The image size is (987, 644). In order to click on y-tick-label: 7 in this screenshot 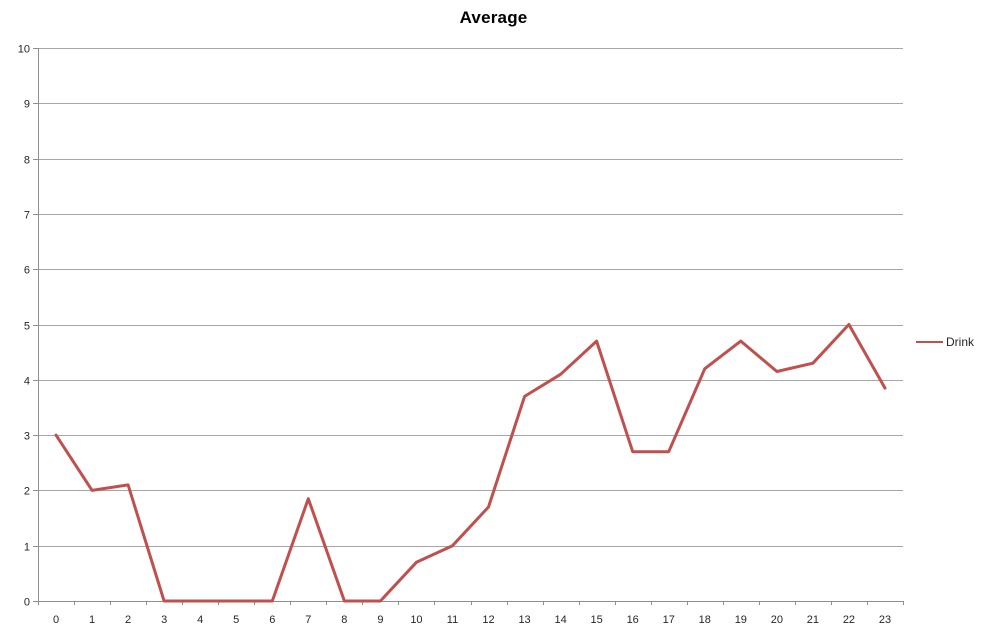, I will do `click(27, 216)`.